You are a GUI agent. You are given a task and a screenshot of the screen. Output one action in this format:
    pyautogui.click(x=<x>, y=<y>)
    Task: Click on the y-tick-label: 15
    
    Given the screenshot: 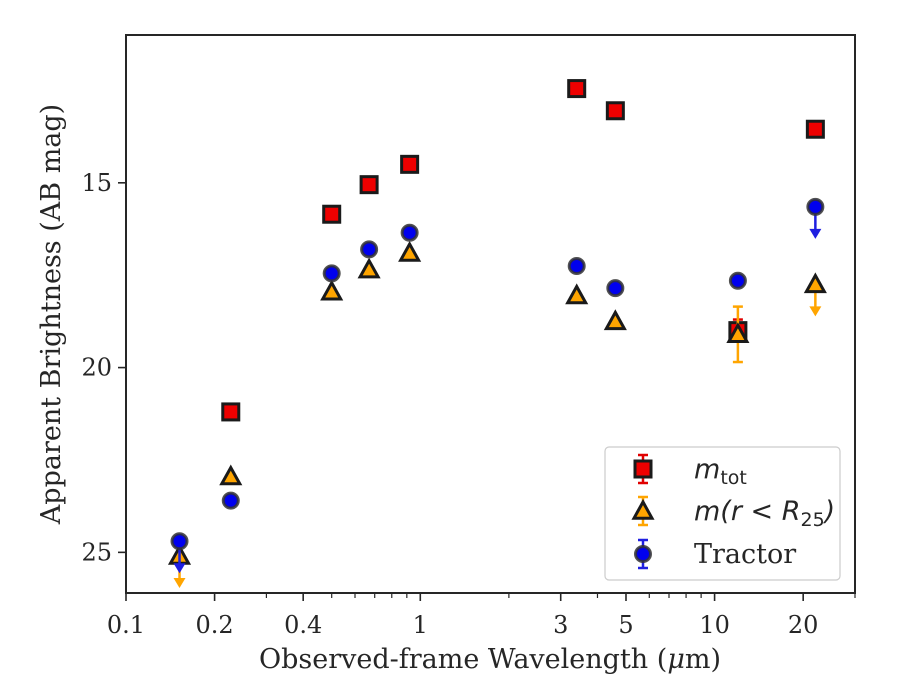 What is the action you would take?
    pyautogui.click(x=96, y=183)
    